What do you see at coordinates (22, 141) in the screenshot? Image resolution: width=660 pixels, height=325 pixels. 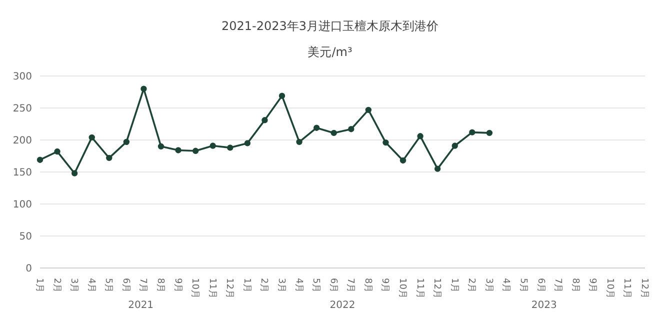 I see `y-tick-label: 200` at bounding box center [22, 141].